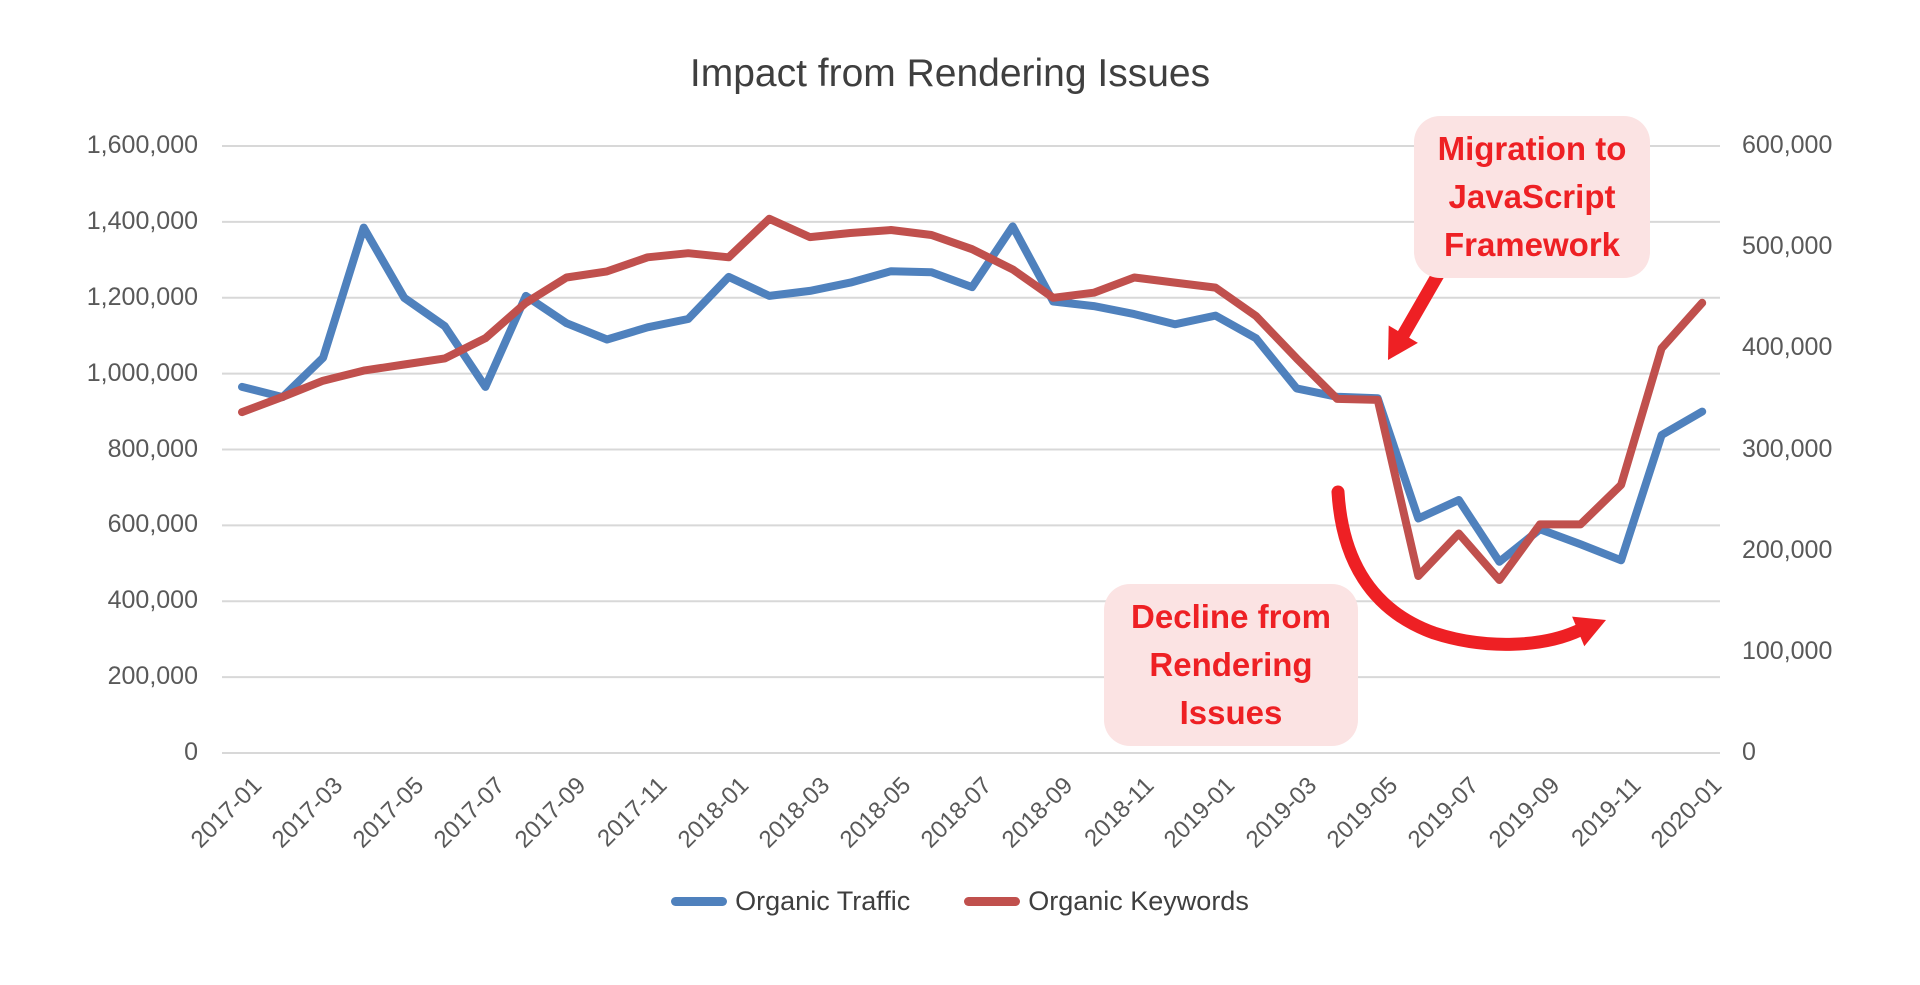  Describe the element at coordinates (191, 752) in the screenshot. I see `y-axis-left-label: 0` at that location.